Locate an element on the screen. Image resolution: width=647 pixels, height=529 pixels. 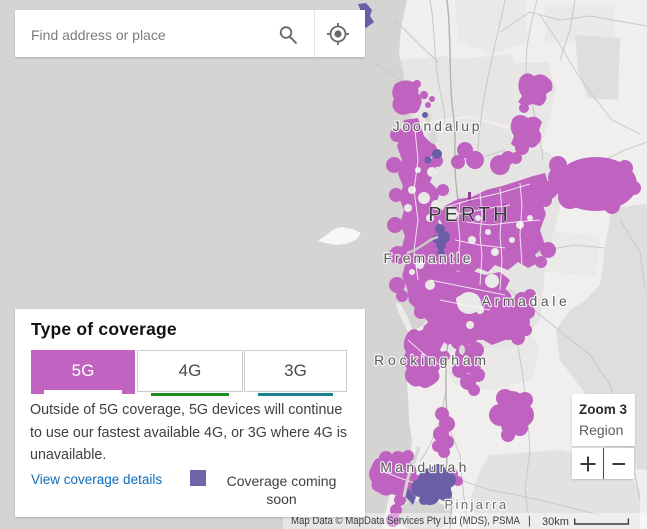
svg-text: Armadale is located at coordinates (526, 301).